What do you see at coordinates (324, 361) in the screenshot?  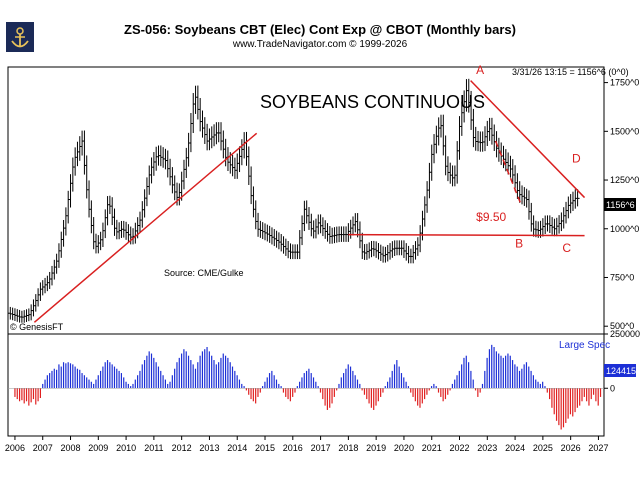 I see `spec-axis: 250000 0` at bounding box center [324, 361].